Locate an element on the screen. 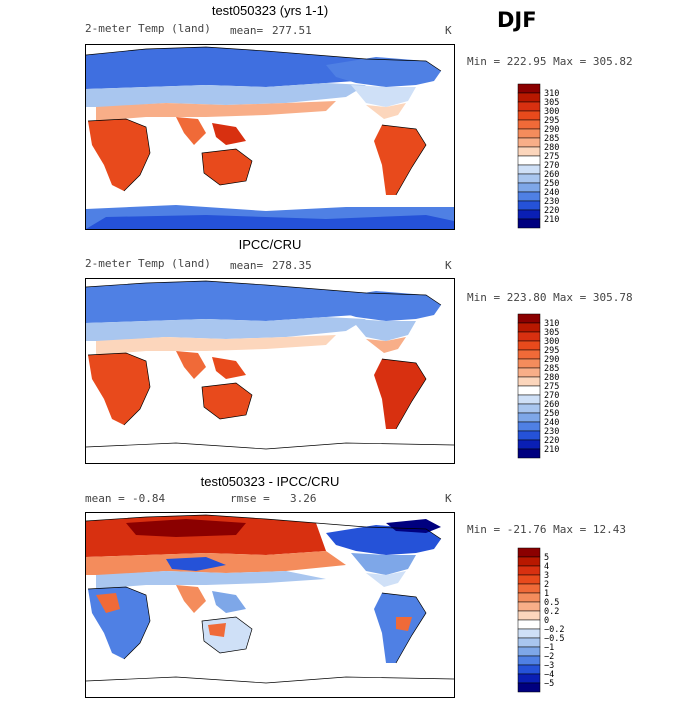 The image size is (700, 702). colorbar-tick-label: 260 is located at coordinates (551, 405).